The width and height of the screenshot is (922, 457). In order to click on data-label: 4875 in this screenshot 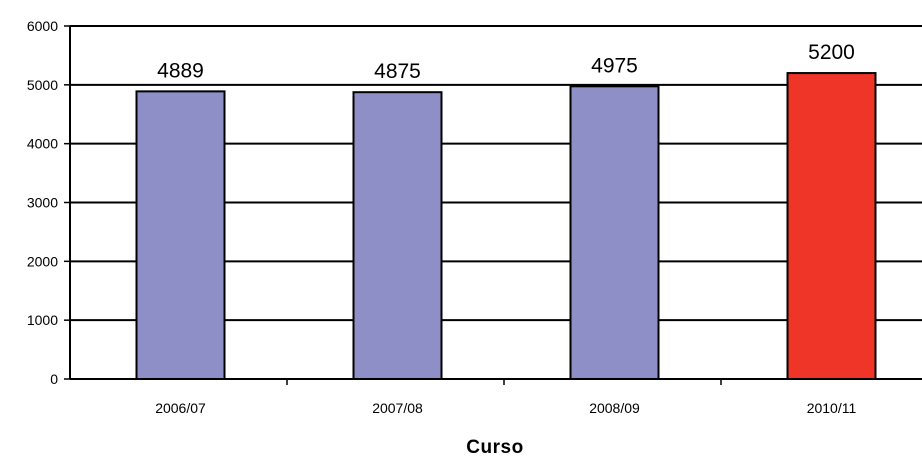, I will do `click(397, 71)`.